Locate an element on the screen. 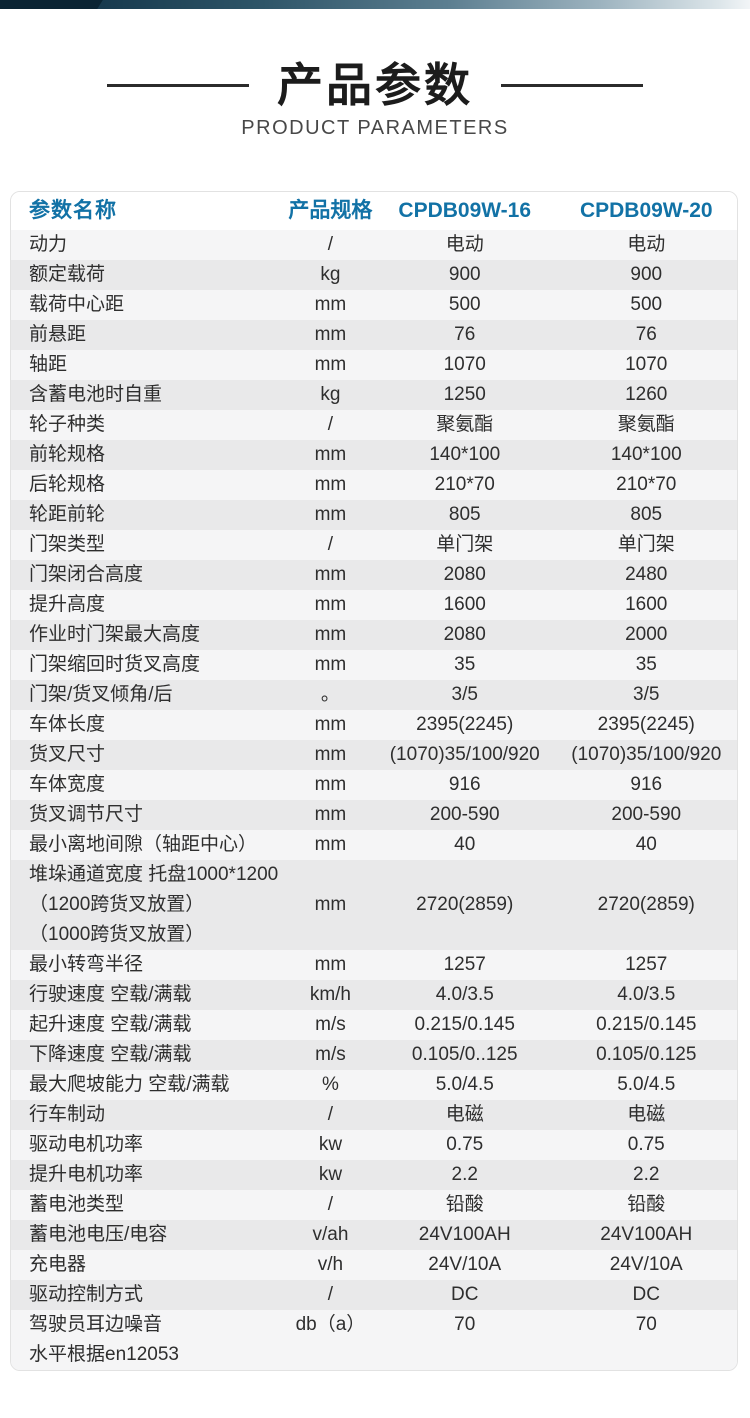  param-name-cell: 后轮规格 is located at coordinates (67, 484).